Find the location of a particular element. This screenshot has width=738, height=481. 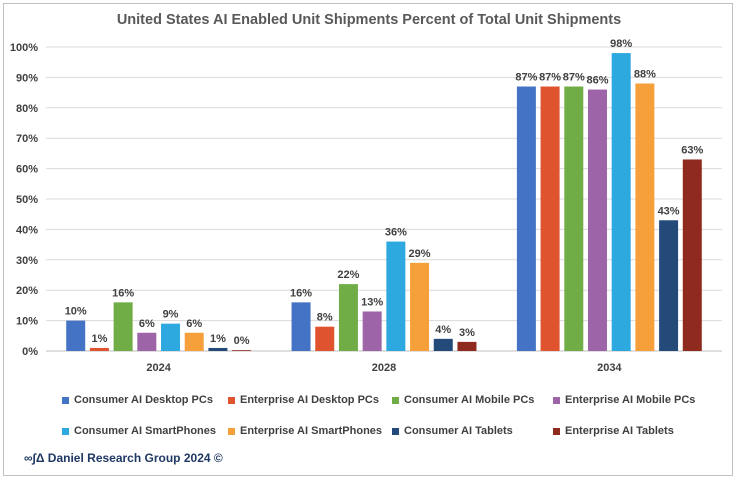

data-label: 13% is located at coordinates (372, 302).